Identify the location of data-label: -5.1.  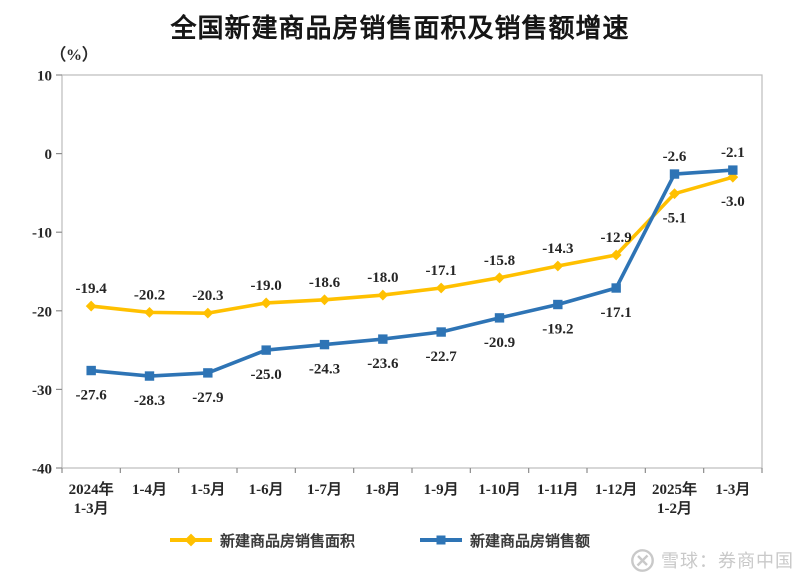
(675, 219).